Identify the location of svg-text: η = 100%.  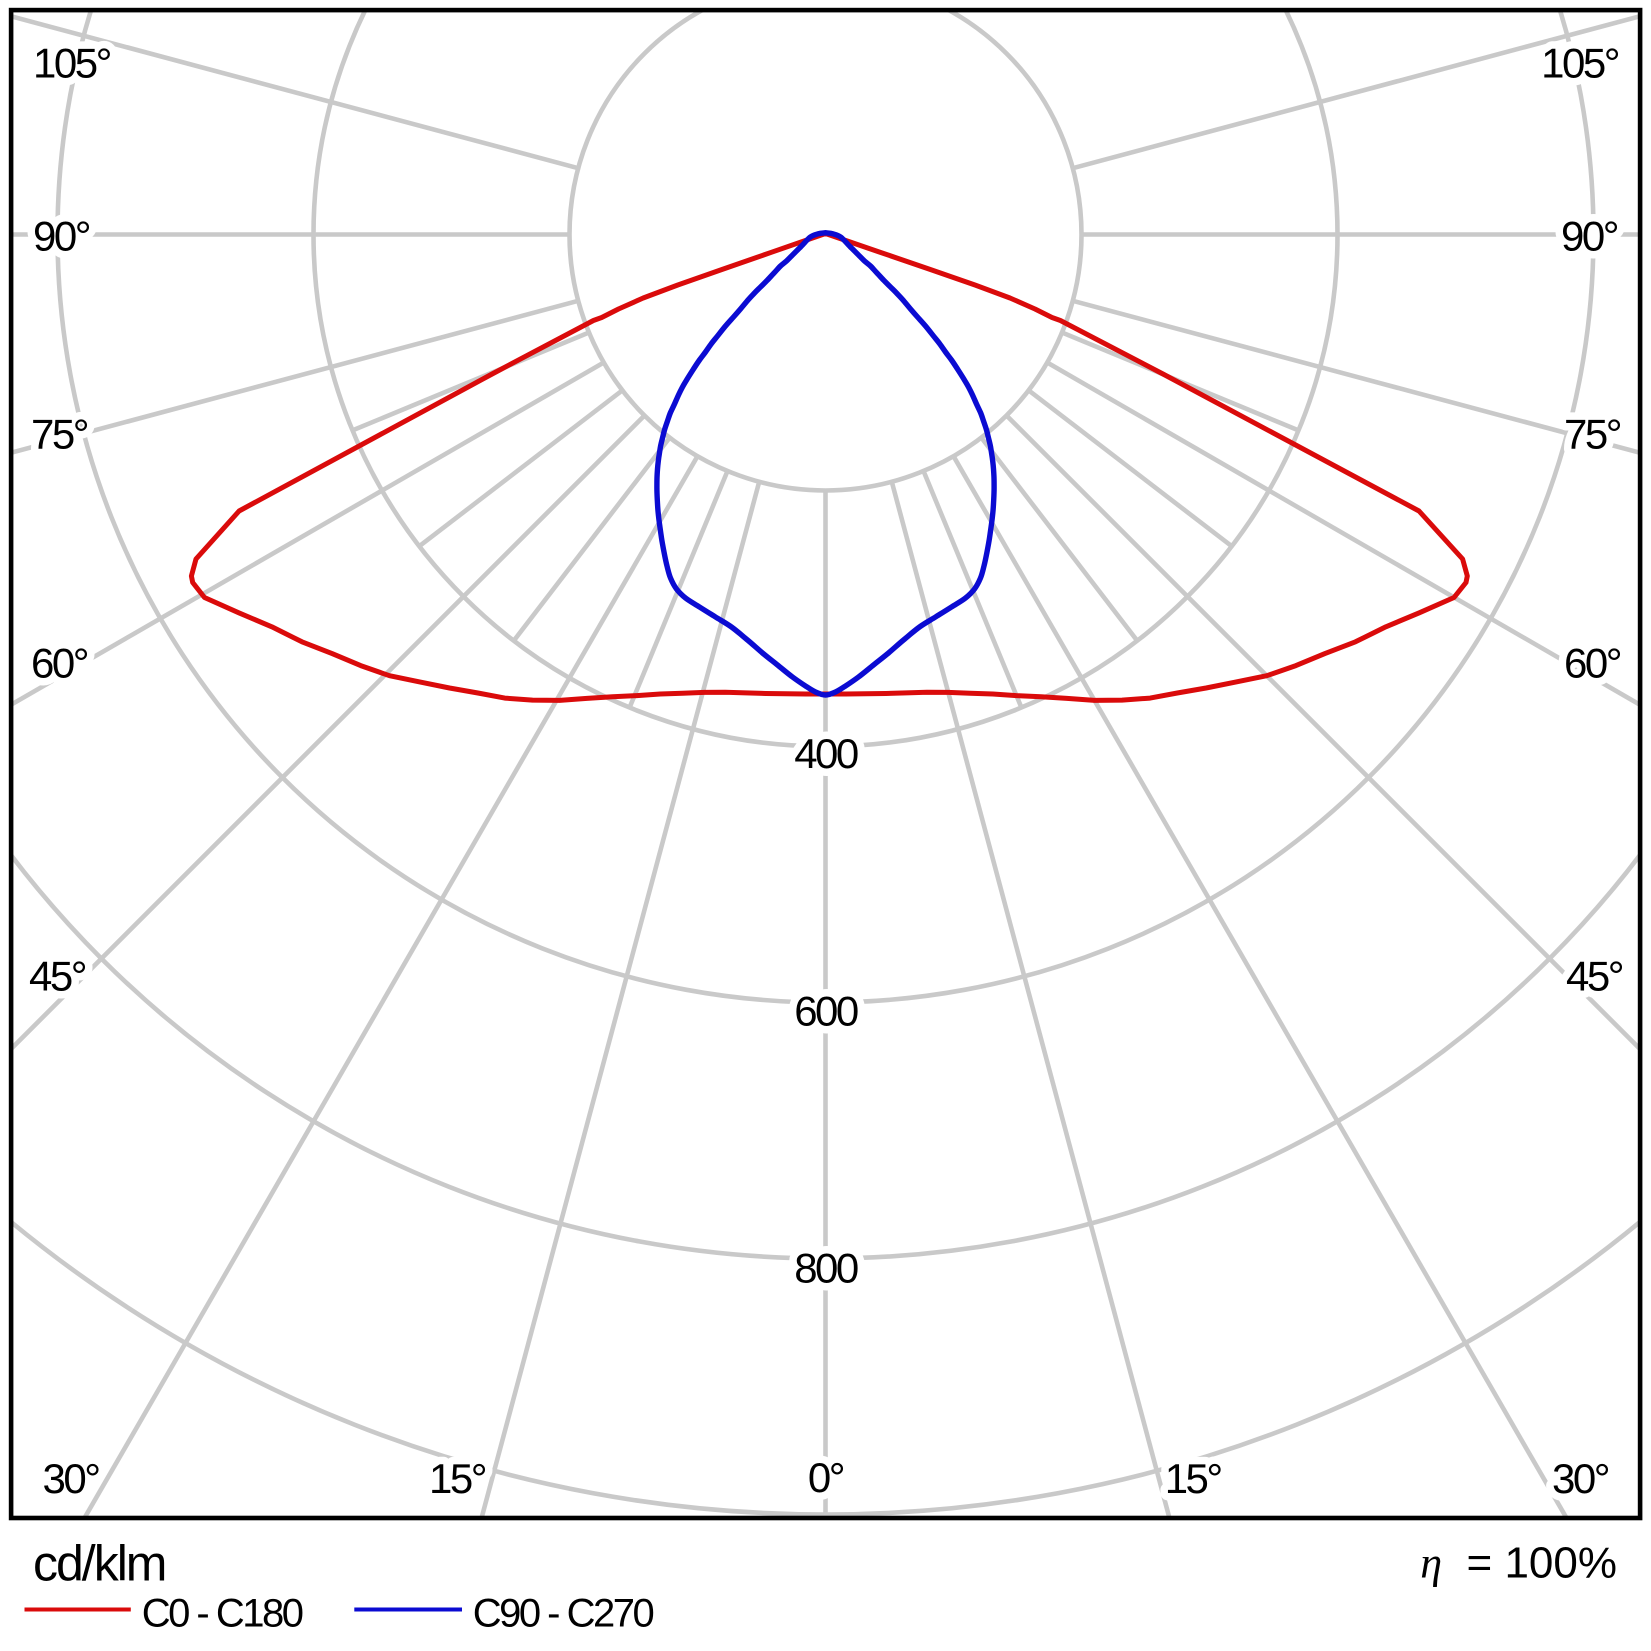
(1518, 1563).